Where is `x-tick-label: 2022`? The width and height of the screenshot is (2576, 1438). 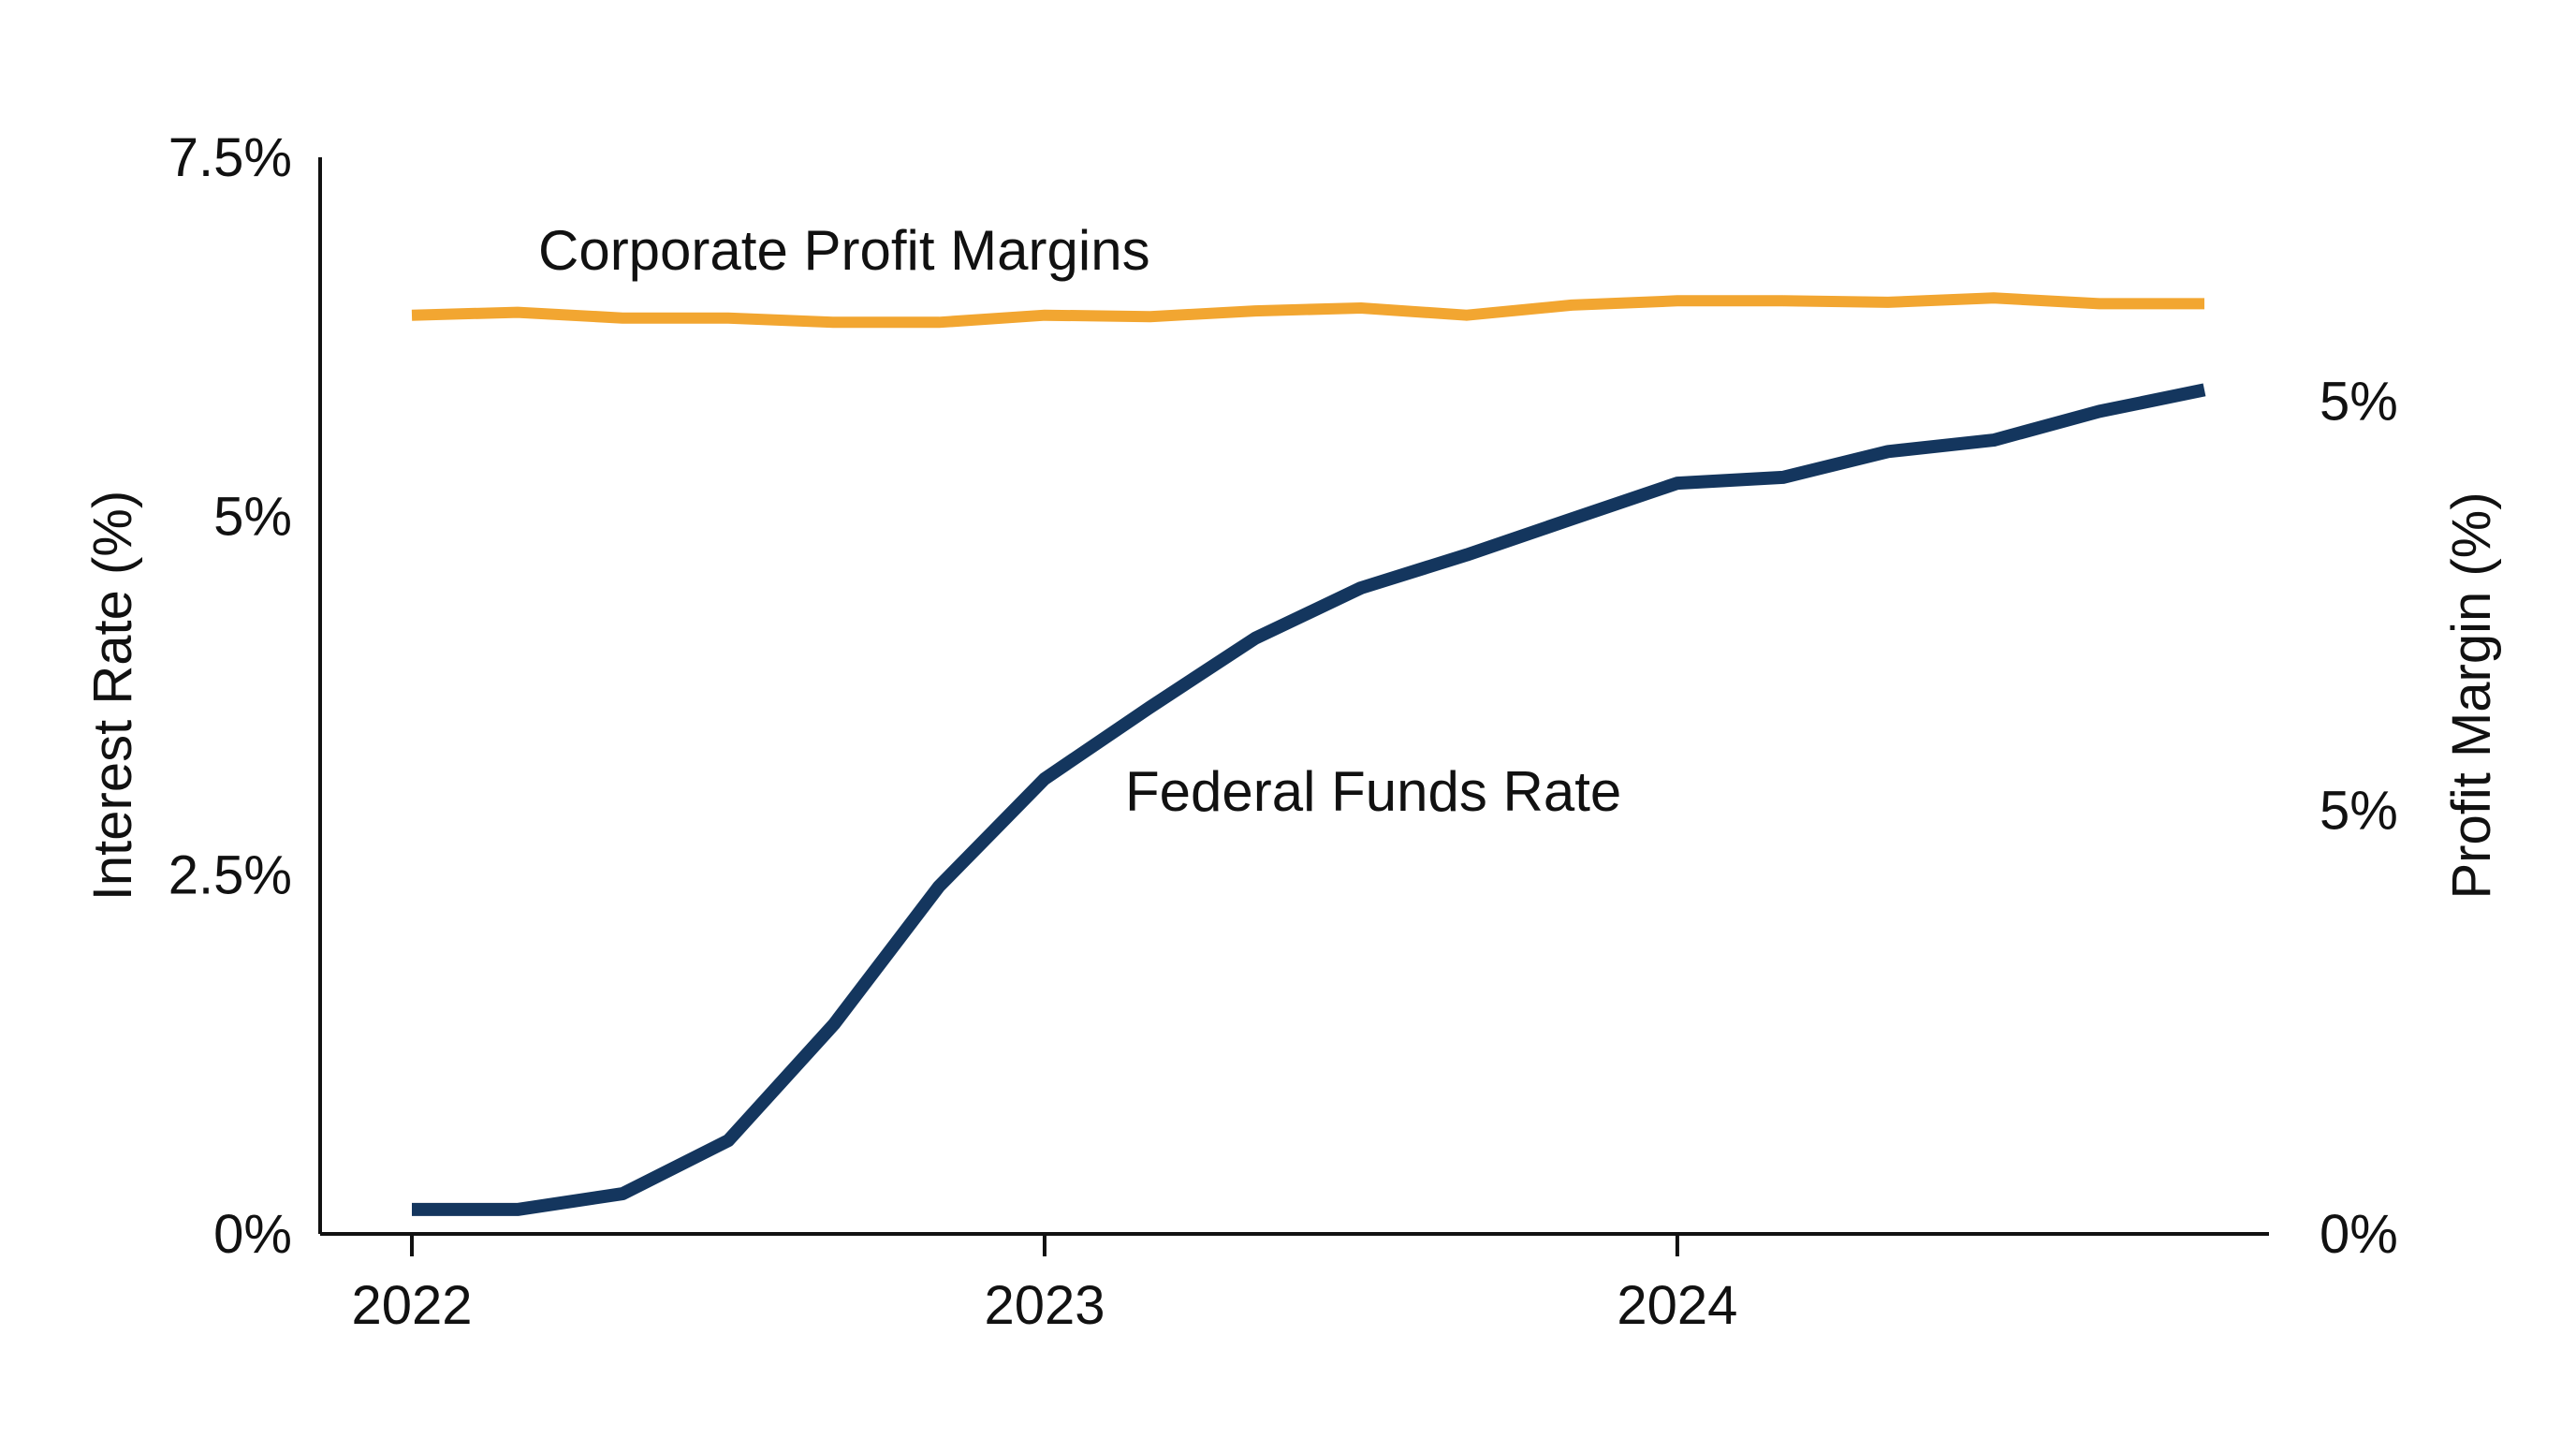 x-tick-label: 2022 is located at coordinates (411, 1305).